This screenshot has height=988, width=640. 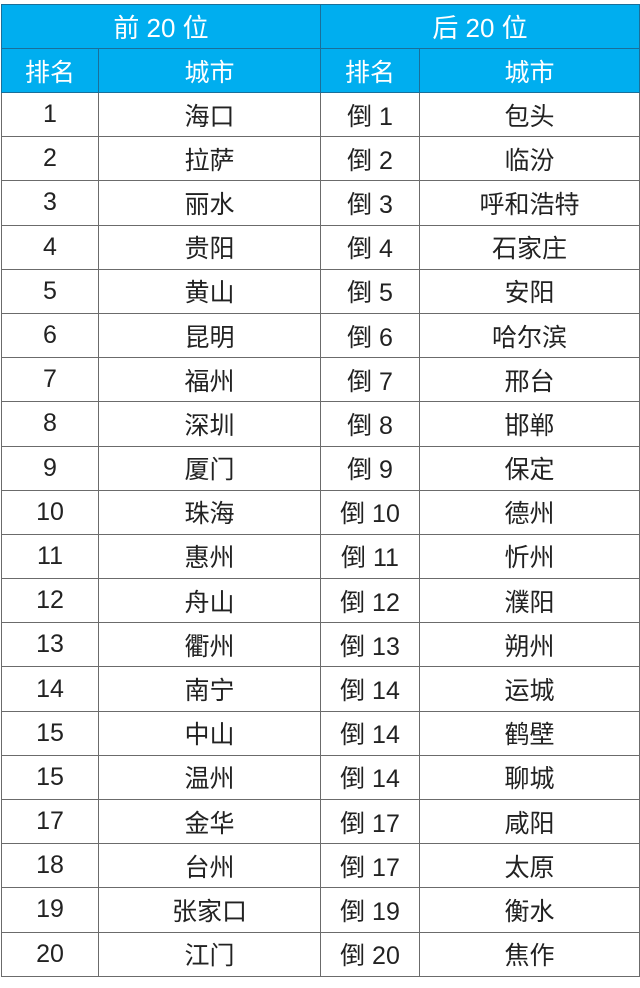 I want to click on bottom-rank-cell: 倒 8, so click(x=370, y=424).